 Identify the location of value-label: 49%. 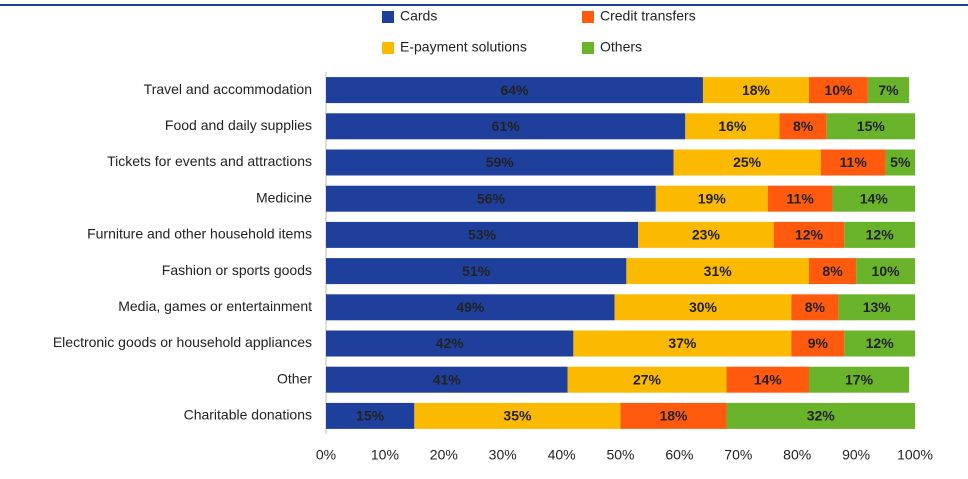
(470, 307).